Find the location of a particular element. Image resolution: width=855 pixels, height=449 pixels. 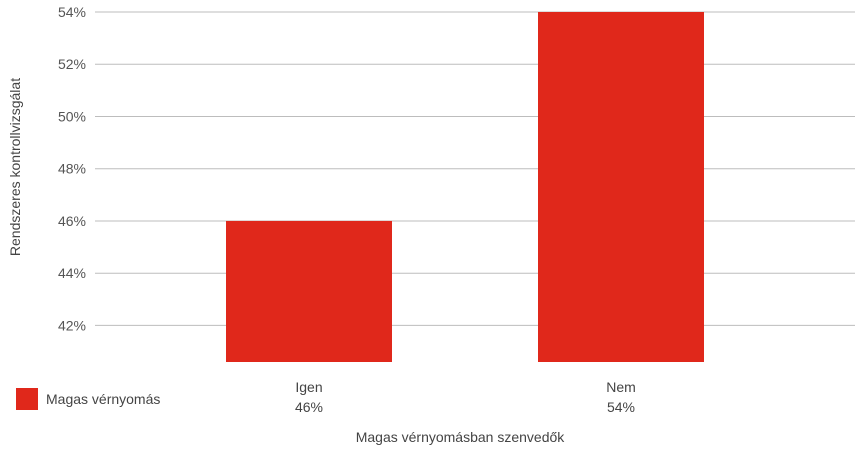

bar-igen is located at coordinates (309, 291).